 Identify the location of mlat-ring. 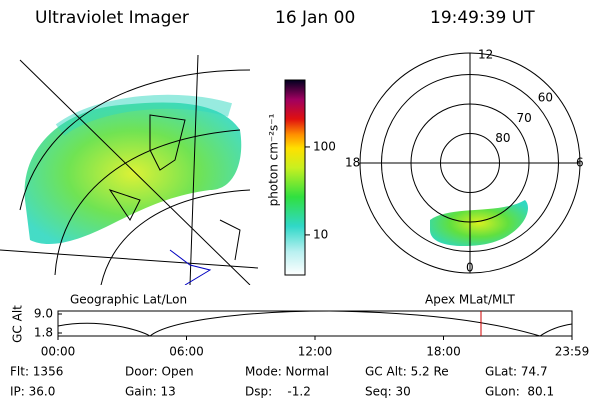
(470, 163).